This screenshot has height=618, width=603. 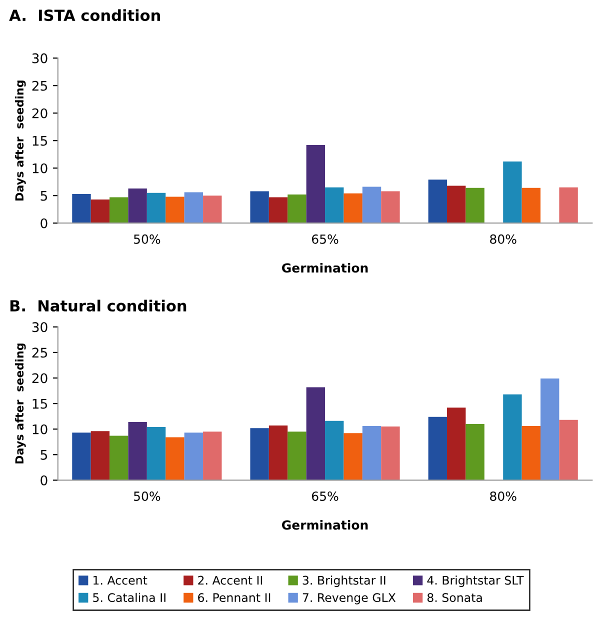 What do you see at coordinates (349, 598) in the screenshot?
I see `legend-label: 7. Revenge GLX` at bounding box center [349, 598].